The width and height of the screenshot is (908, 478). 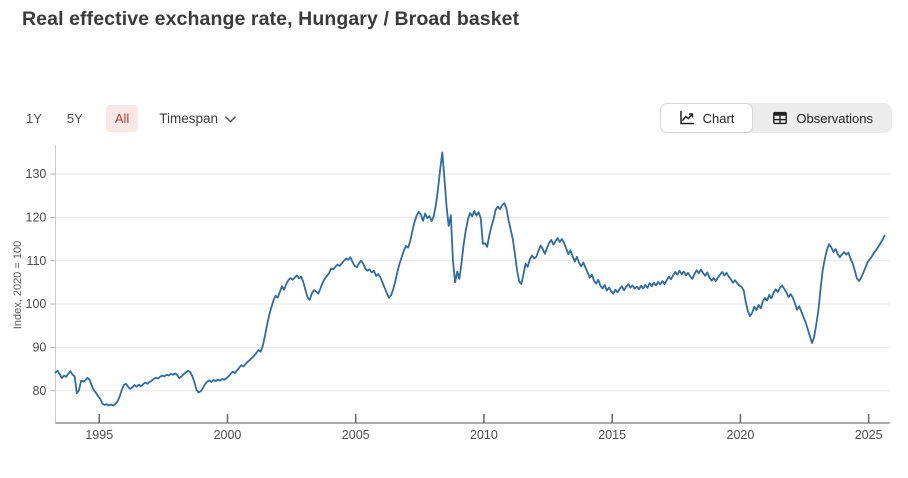 I want to click on chart-view-label: Chart, so click(x=718, y=118).